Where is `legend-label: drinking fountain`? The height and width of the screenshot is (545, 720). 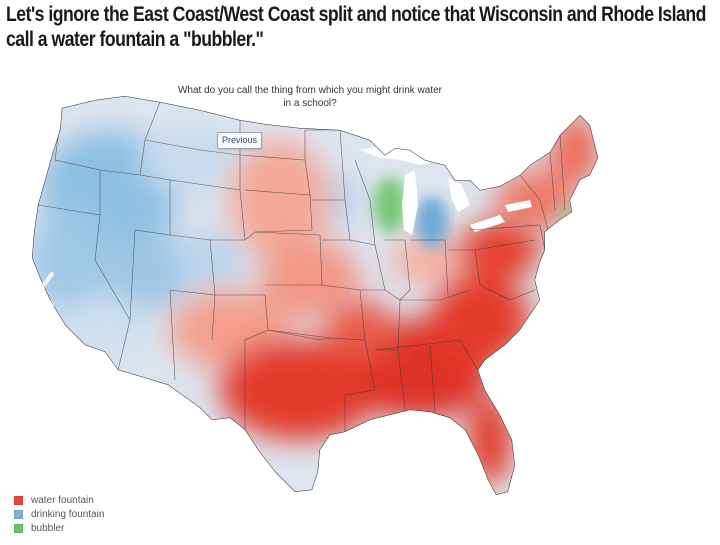 legend-label: drinking fountain is located at coordinates (68, 514).